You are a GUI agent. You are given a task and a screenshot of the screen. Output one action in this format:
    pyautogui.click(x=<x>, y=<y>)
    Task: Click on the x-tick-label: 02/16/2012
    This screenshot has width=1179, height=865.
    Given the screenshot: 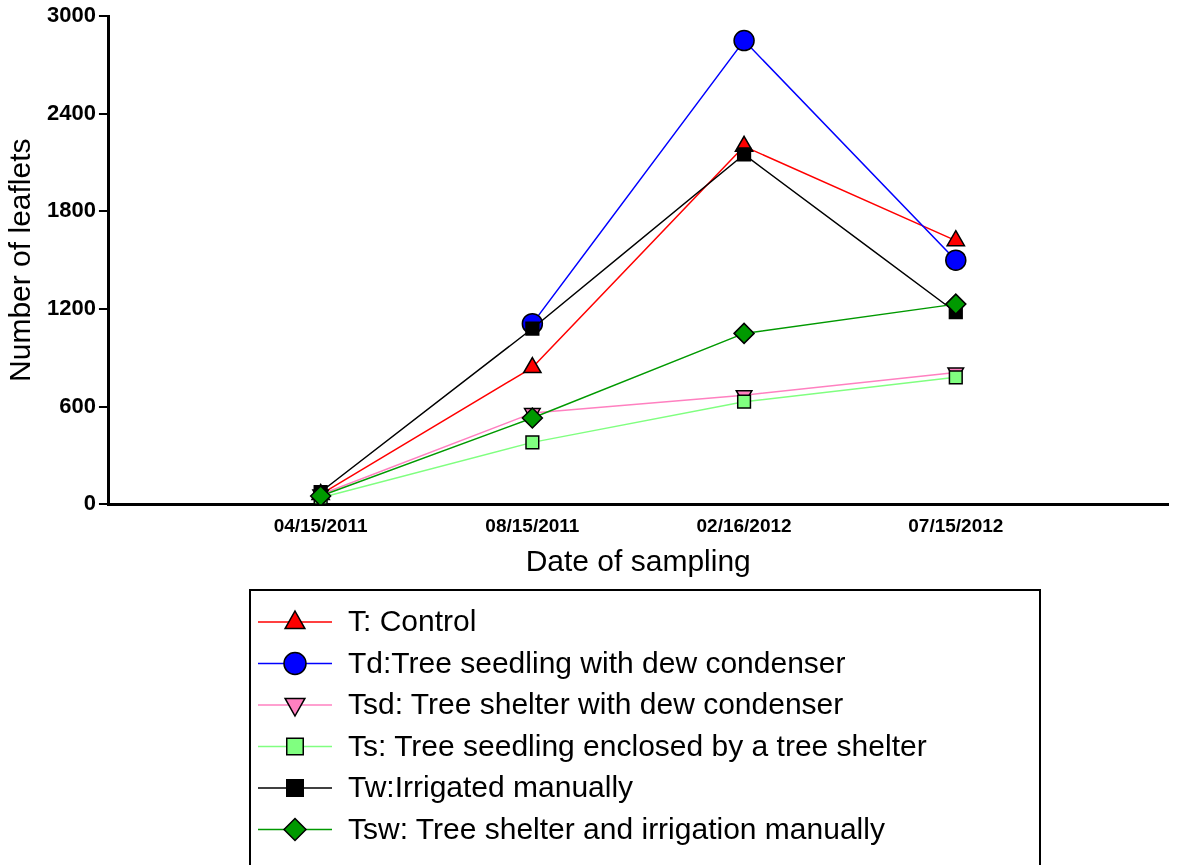 What is the action you would take?
    pyautogui.click(x=744, y=525)
    